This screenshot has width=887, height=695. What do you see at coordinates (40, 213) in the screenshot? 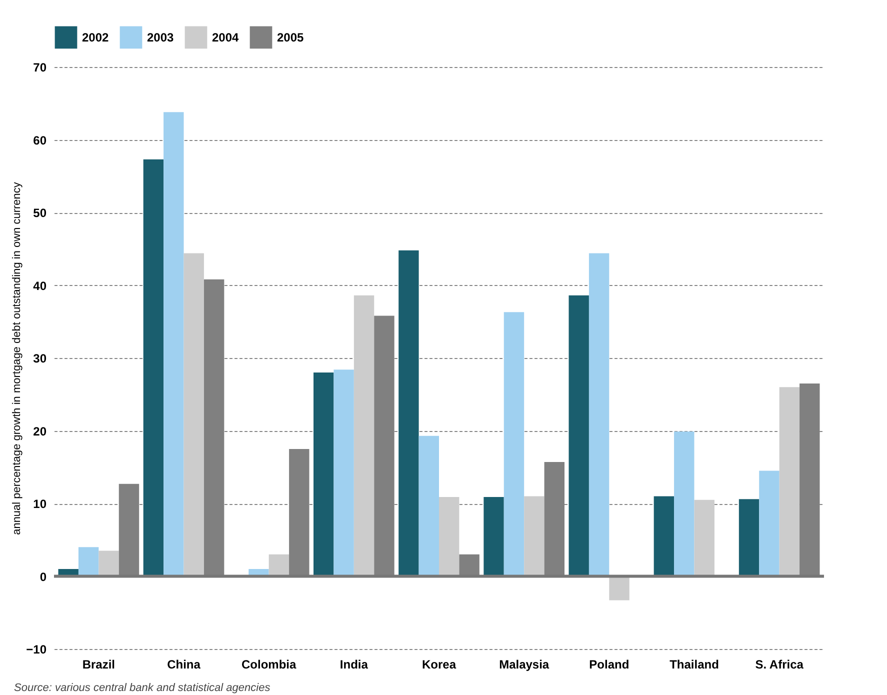
I see `y-tick-label: 50` at bounding box center [40, 213].